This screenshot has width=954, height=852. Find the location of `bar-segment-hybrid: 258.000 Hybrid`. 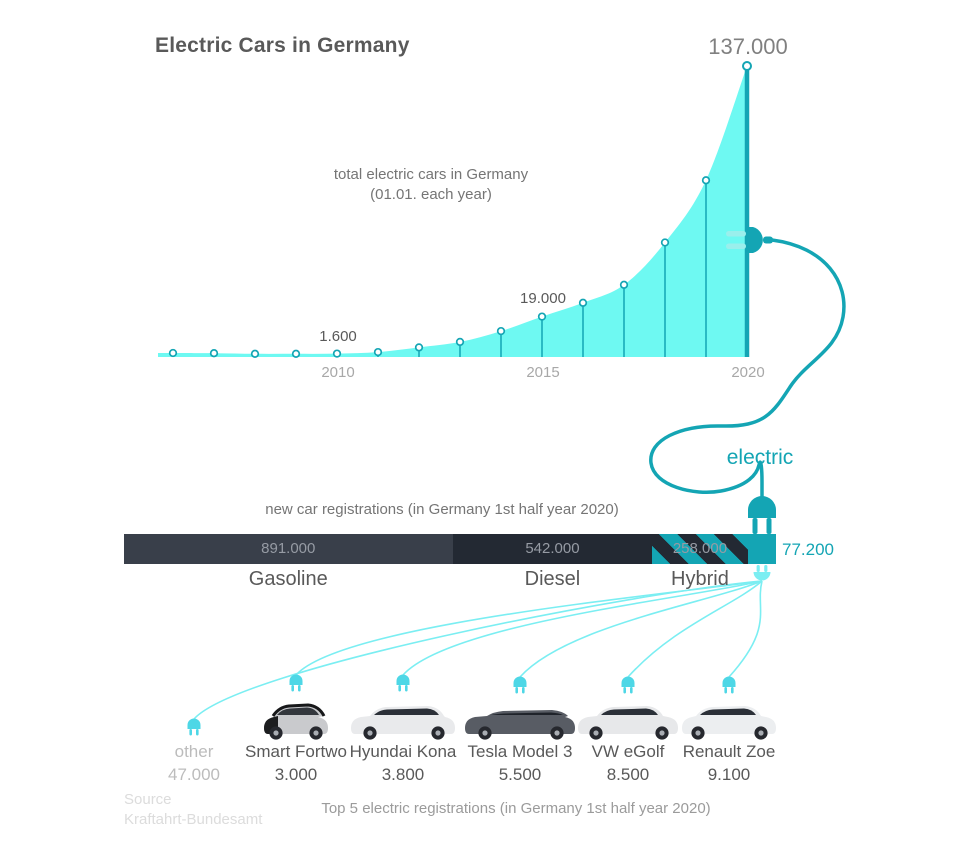

bar-segment-hybrid: 258.000 Hybrid is located at coordinates (700, 562).